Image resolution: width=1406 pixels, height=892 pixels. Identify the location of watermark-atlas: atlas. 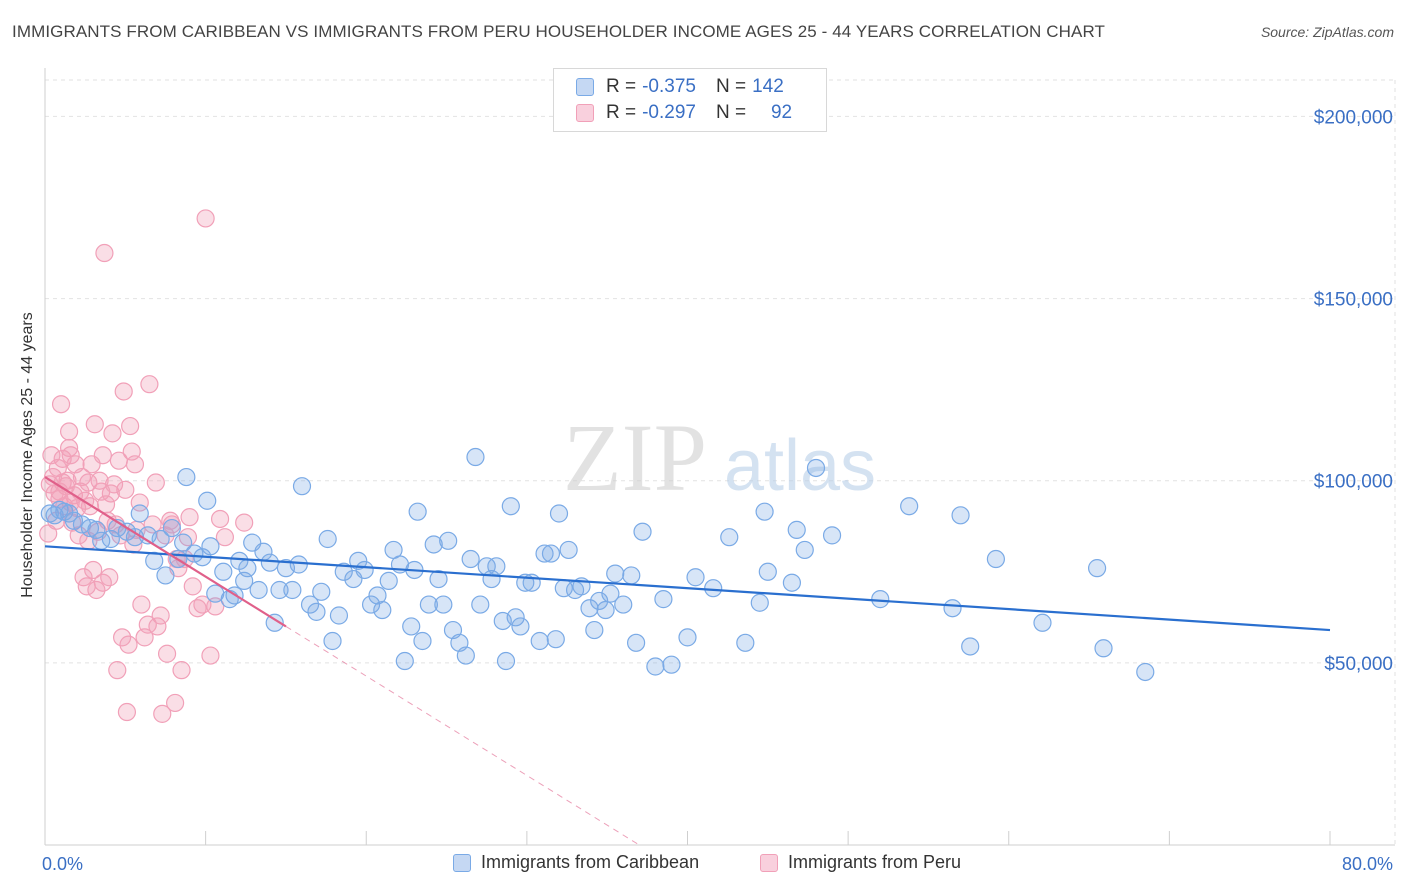
(800, 466).